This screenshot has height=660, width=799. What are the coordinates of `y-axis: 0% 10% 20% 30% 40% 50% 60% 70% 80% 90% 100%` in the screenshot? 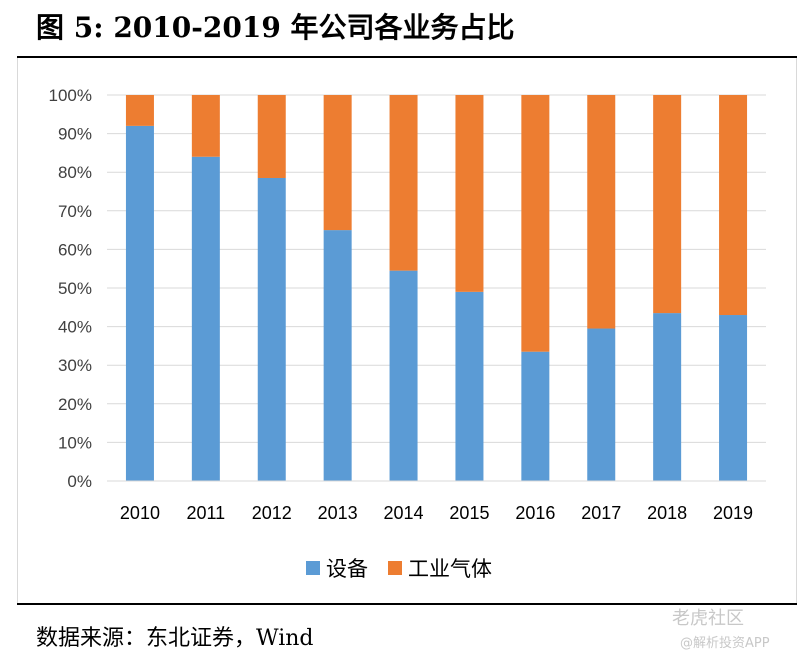 It's located at (70, 288).